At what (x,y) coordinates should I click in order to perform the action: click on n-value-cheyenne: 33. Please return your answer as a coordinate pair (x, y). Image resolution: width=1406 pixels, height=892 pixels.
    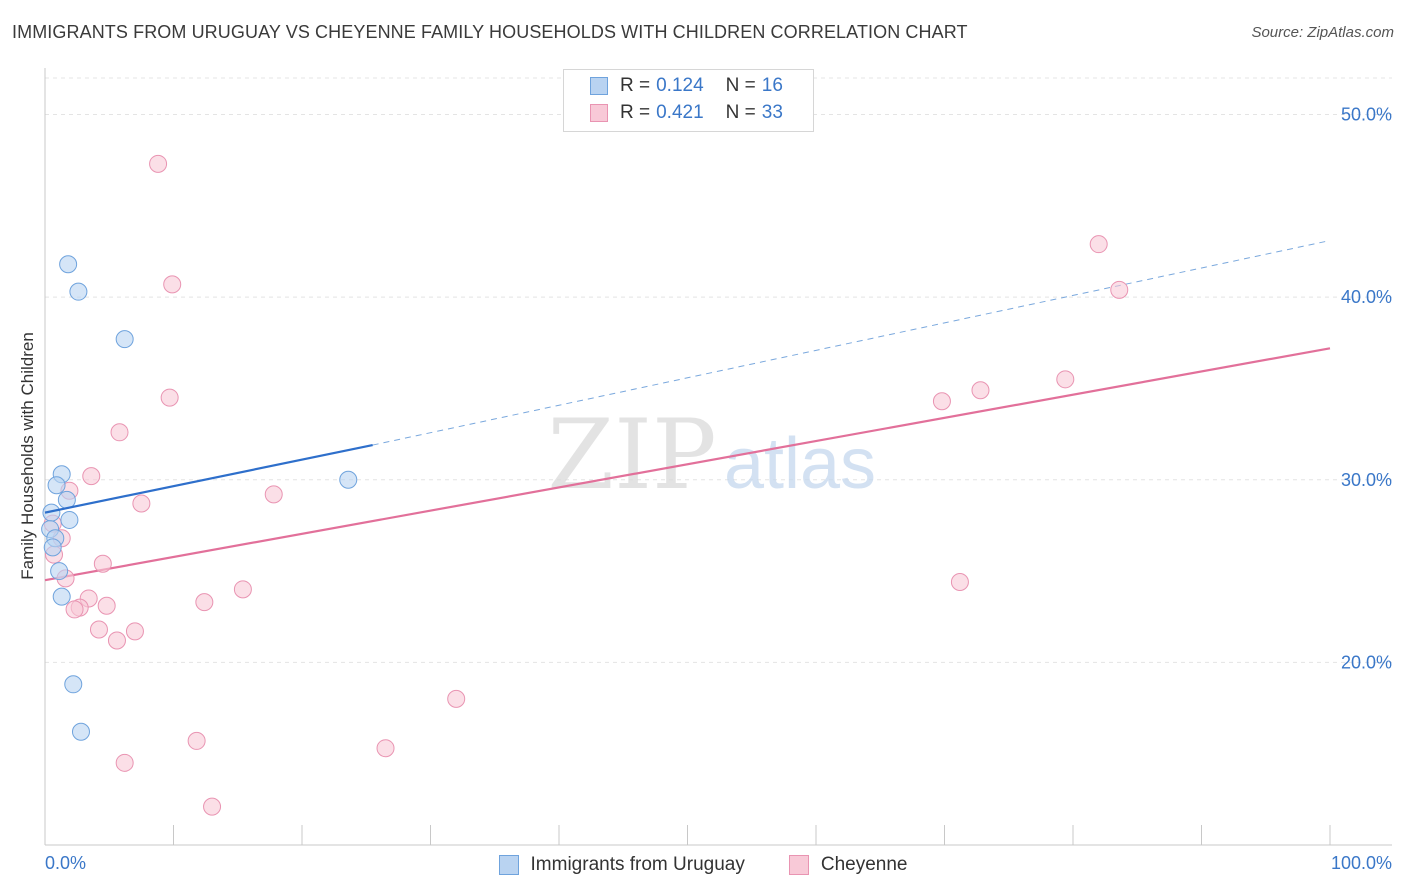
    Looking at the image, I should click on (772, 112).